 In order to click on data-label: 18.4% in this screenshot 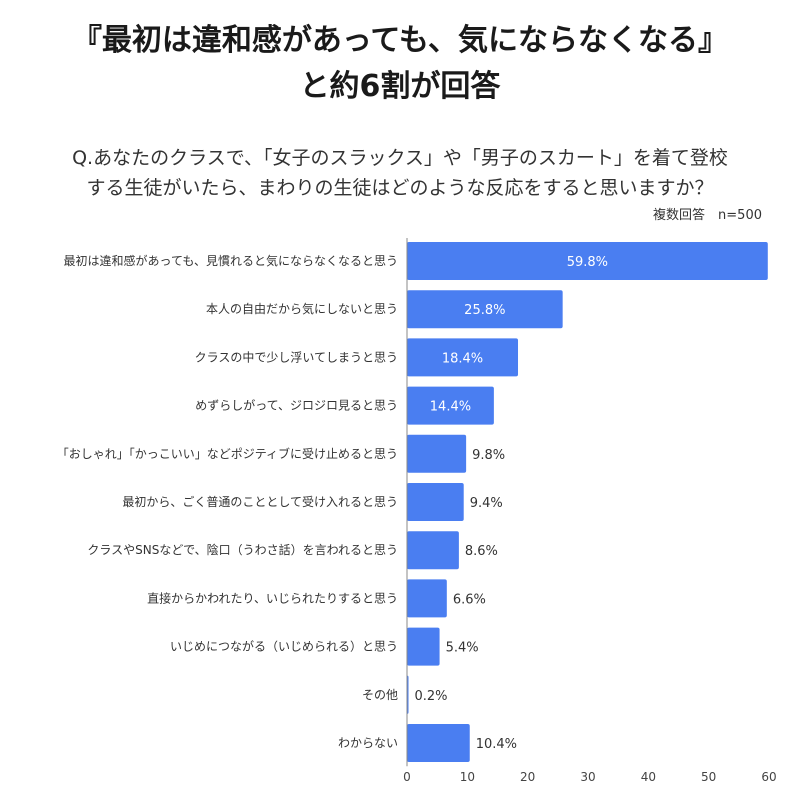, I will do `click(462, 358)`.